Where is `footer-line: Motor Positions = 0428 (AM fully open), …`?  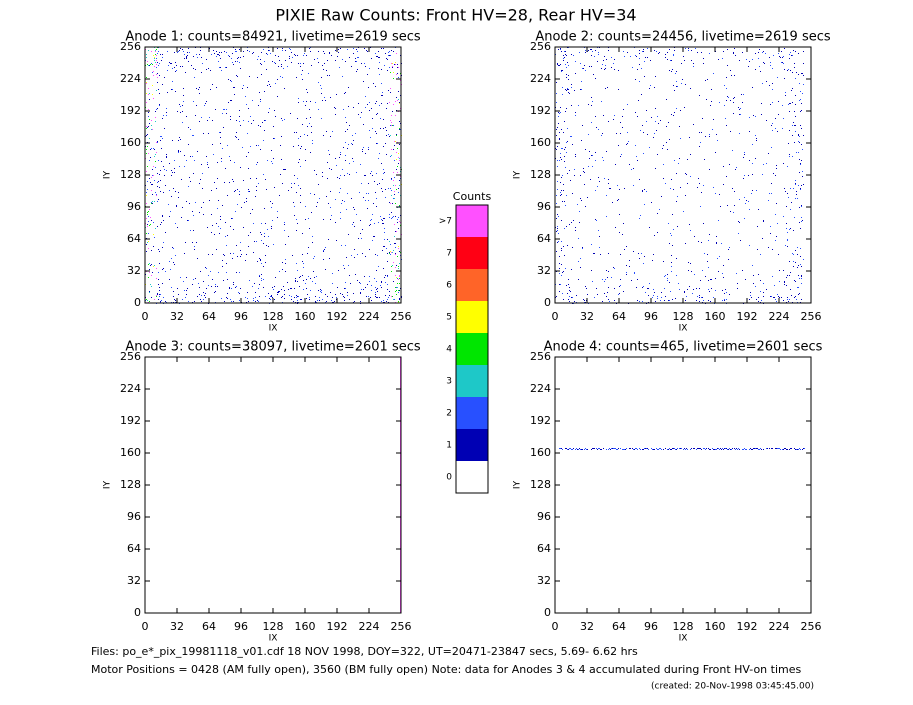
footer-line: Motor Positions = 0428 (AM fully open), … is located at coordinates (446, 669).